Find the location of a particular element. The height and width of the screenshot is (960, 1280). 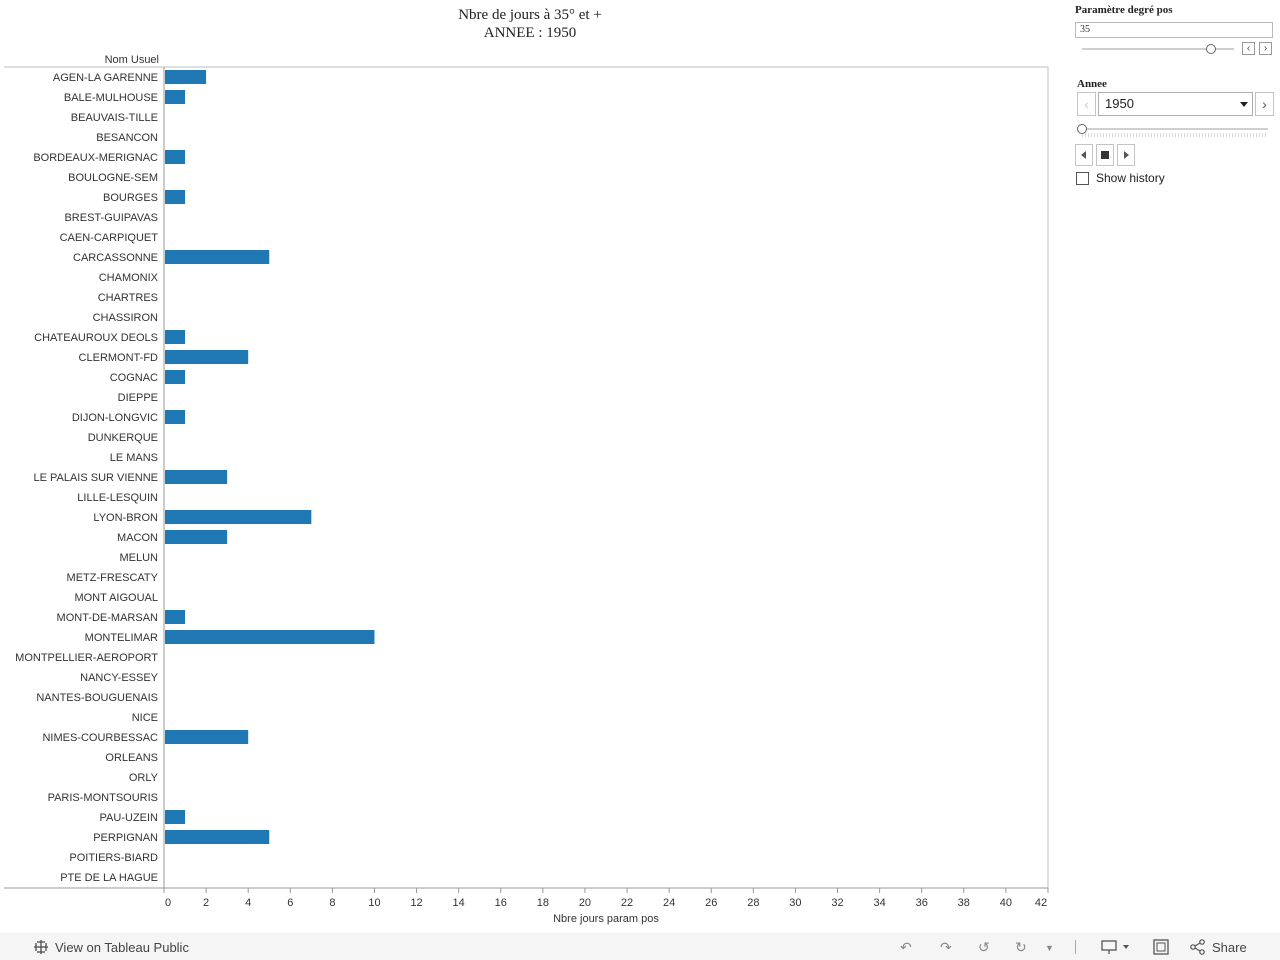

x-tick-label: 6 is located at coordinates (290, 903).